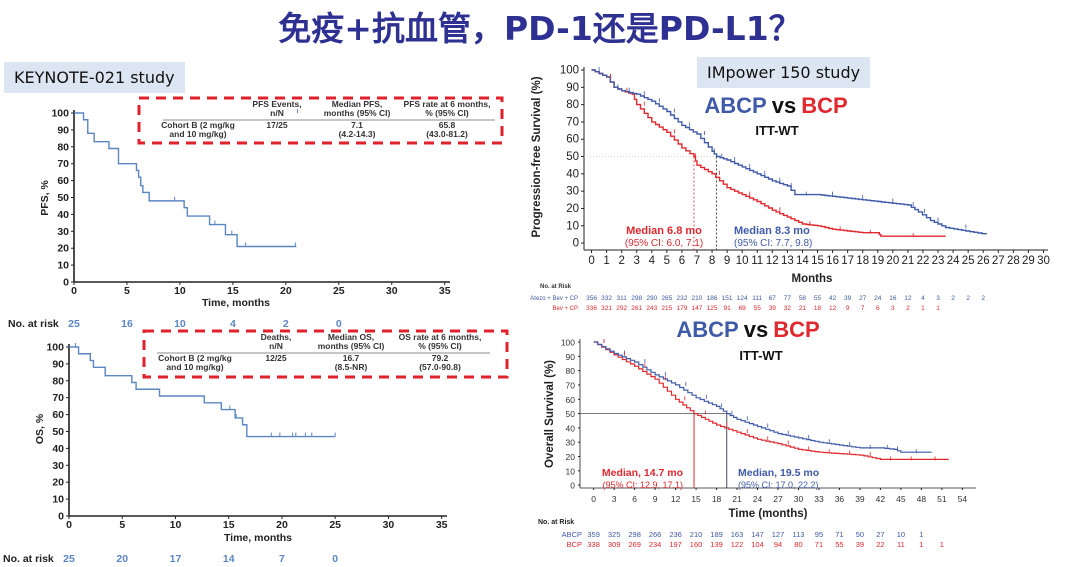 The height and width of the screenshot is (567, 1080). Describe the element at coordinates (768, 153) in the screenshot. I see `bcp-curve` at that location.